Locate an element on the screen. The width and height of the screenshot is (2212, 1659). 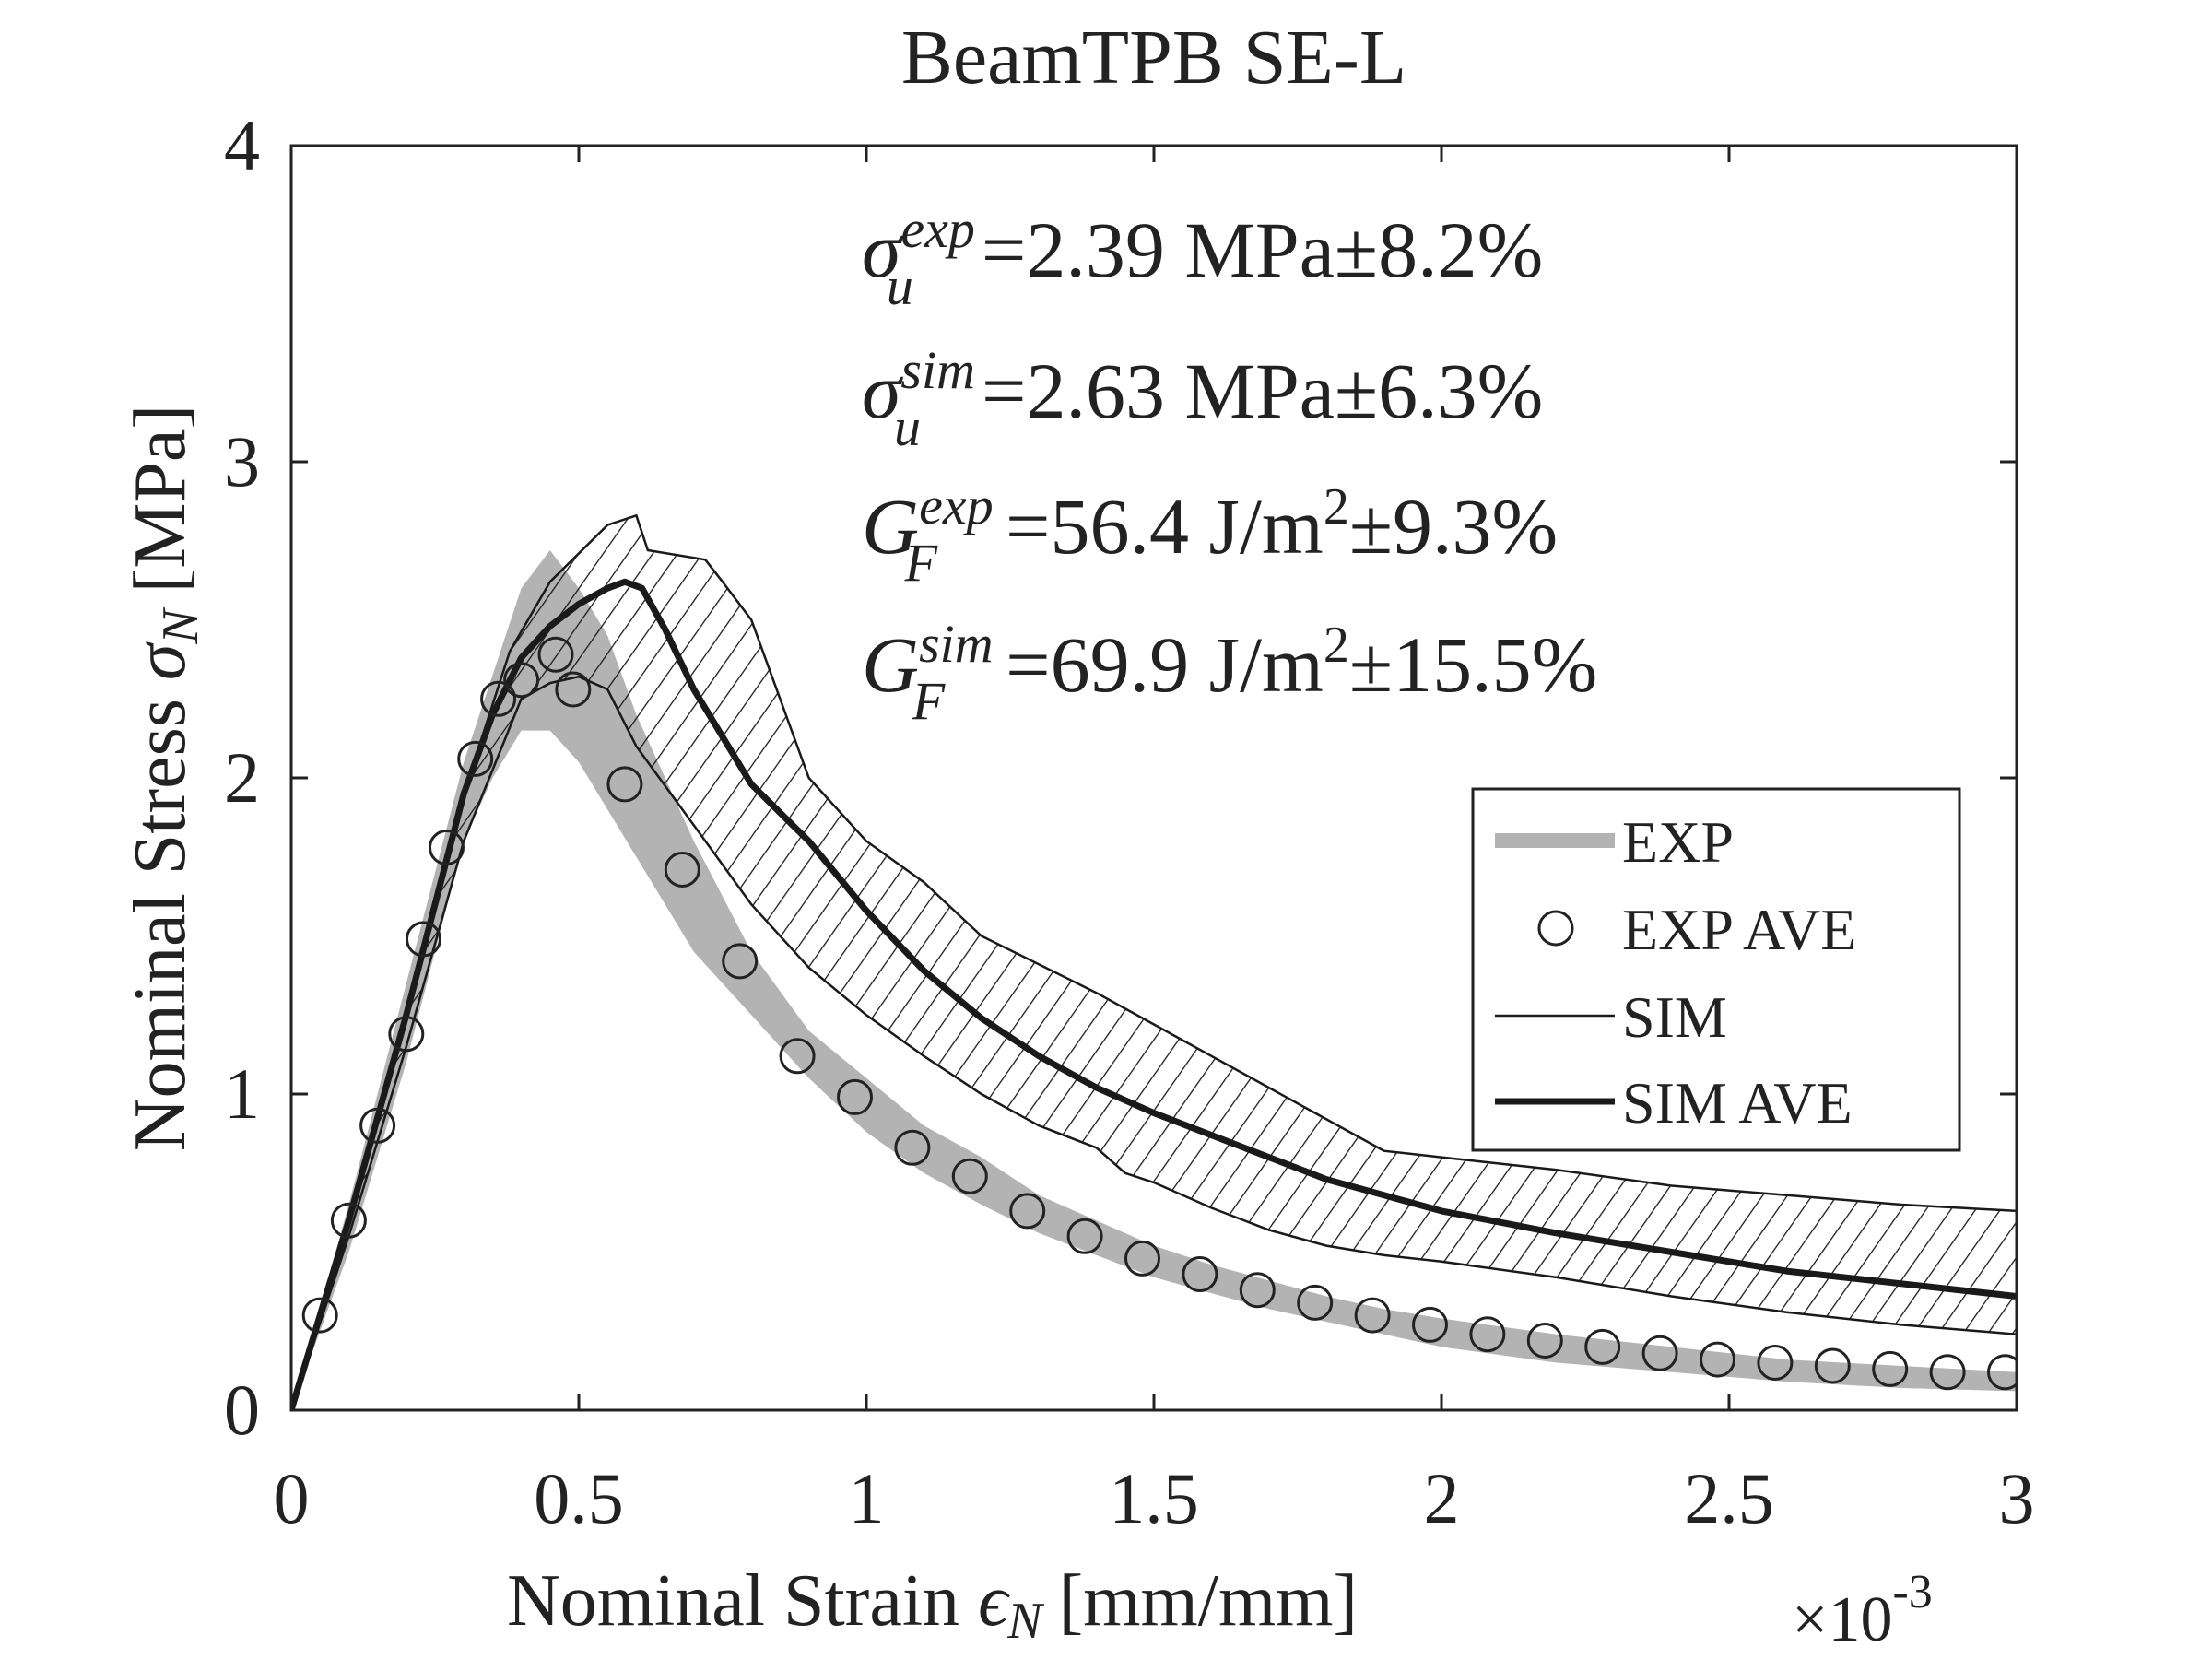
y-tick-label: 2 is located at coordinates (242, 777).